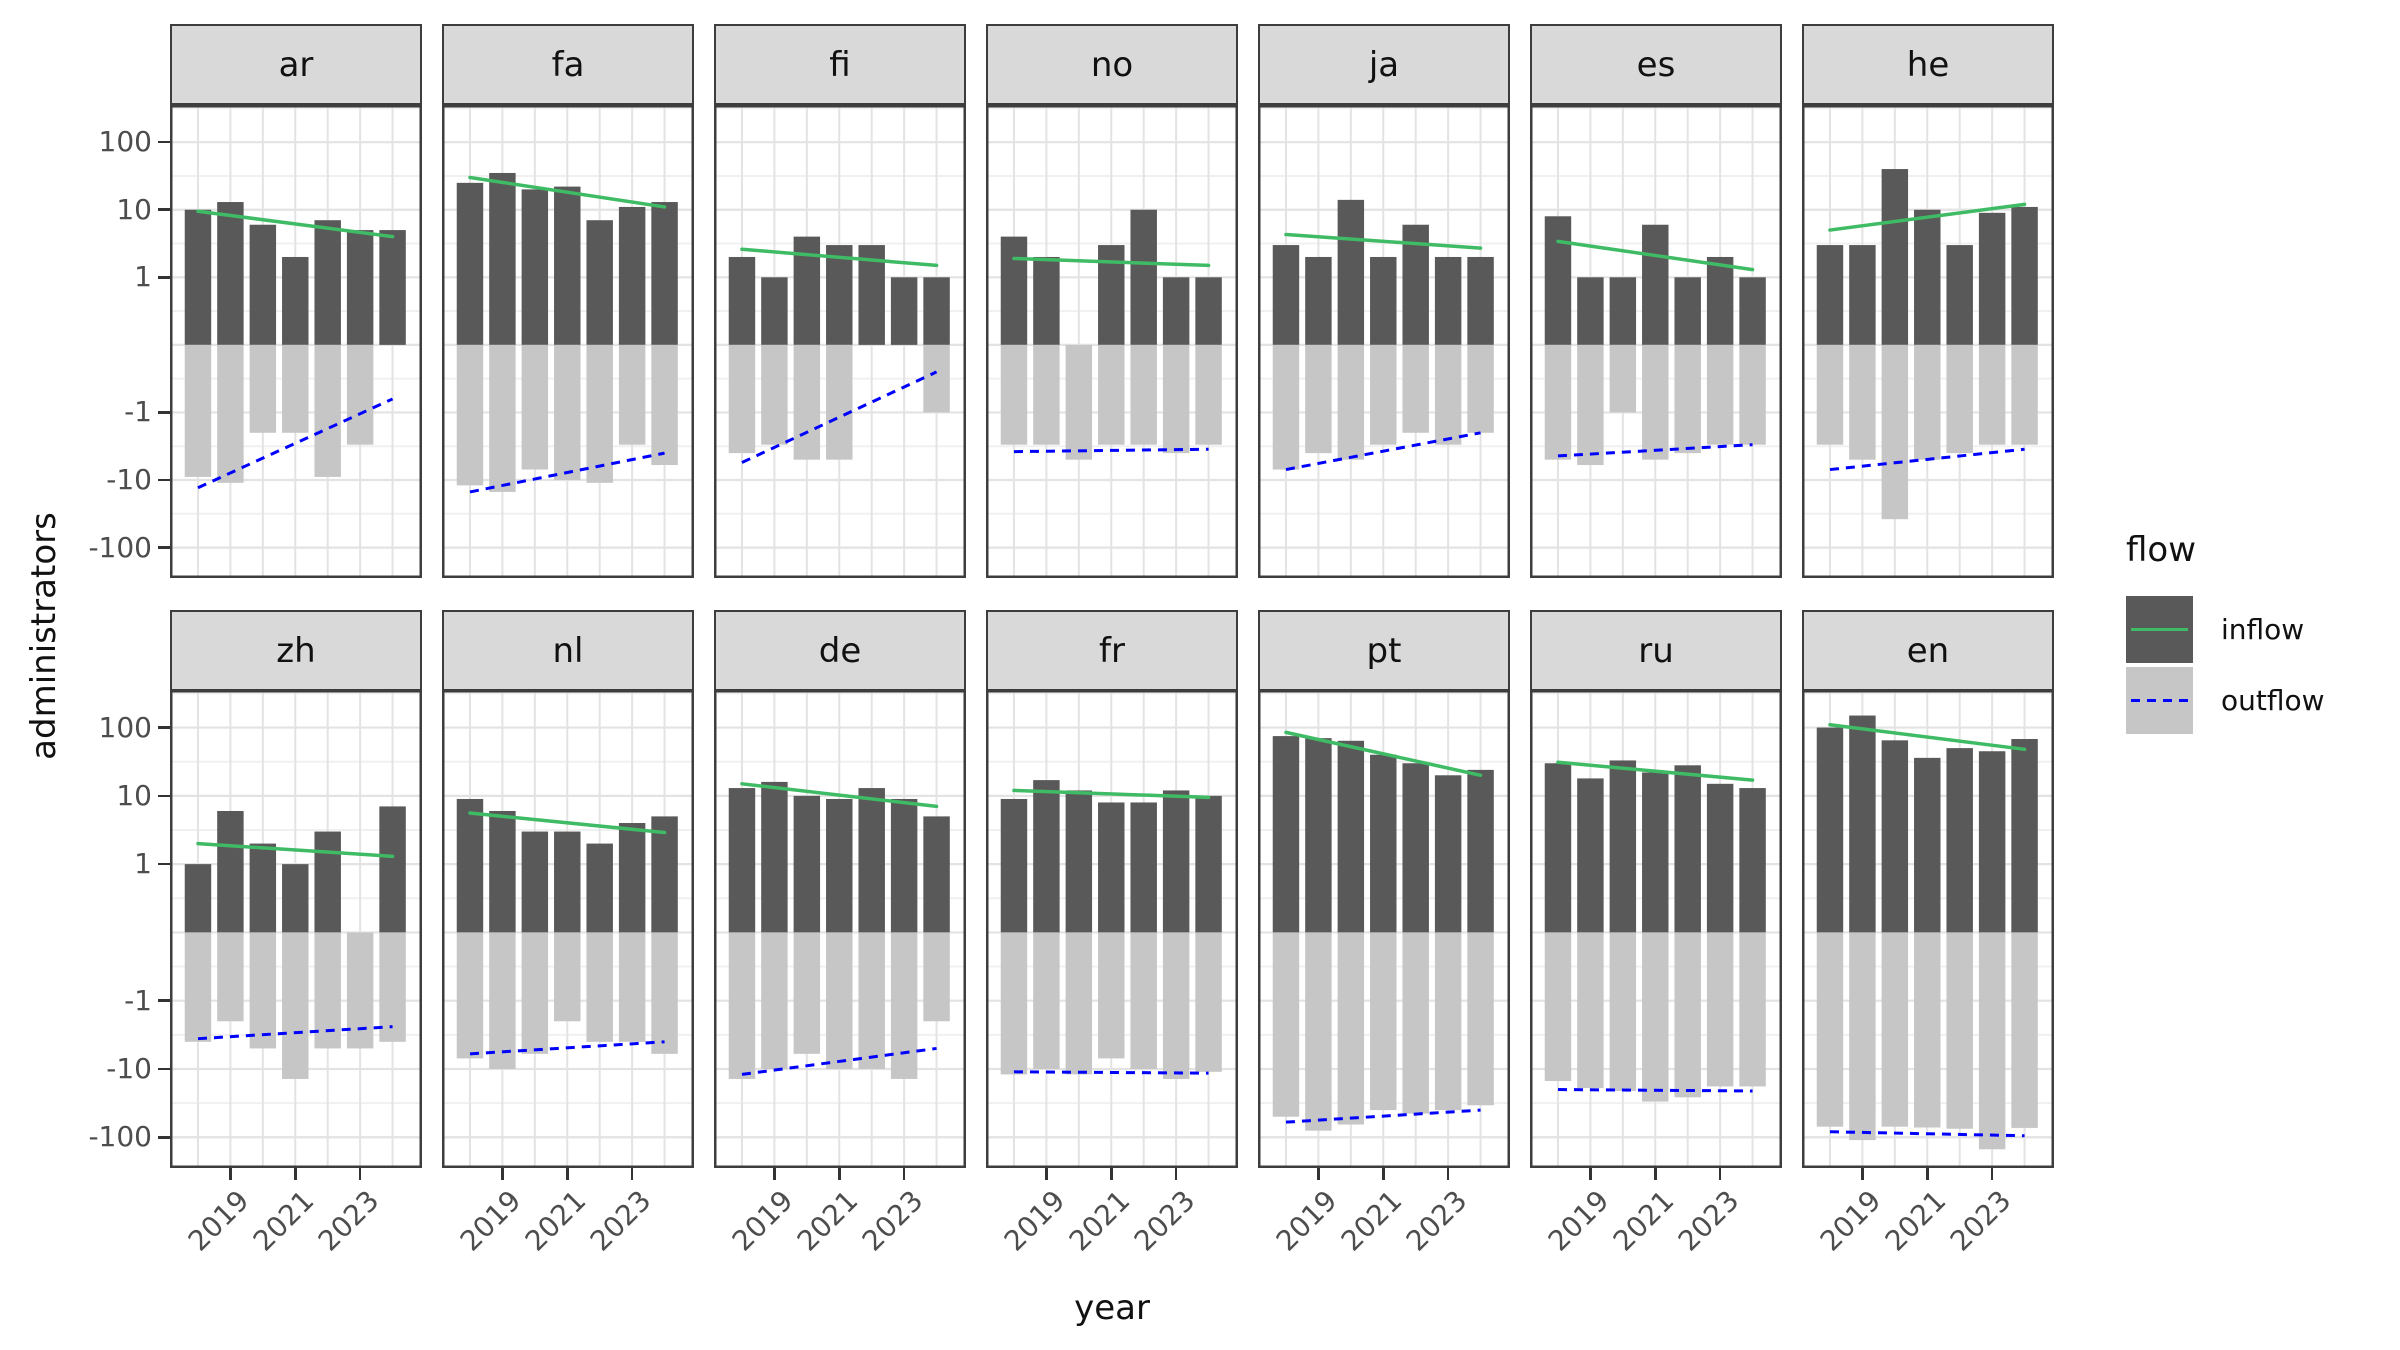 This screenshot has height=1350, width=2400. What do you see at coordinates (138, 1000) in the screenshot?
I see `y-tick-label: -1` at bounding box center [138, 1000].